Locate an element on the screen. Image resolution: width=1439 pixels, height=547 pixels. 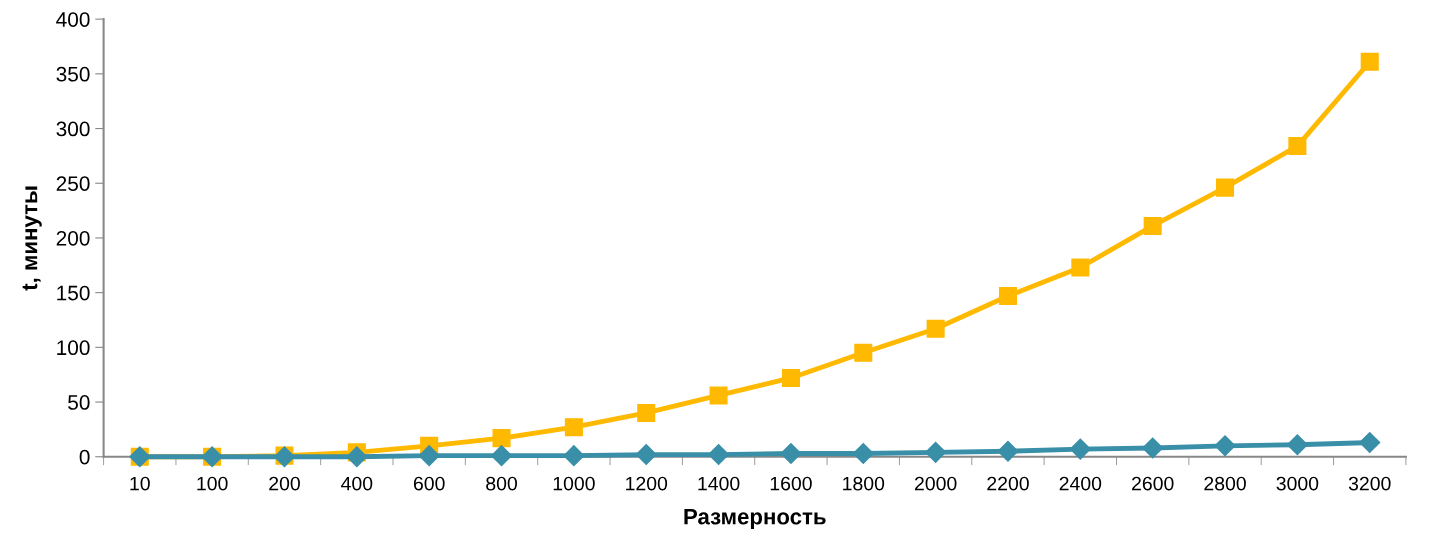
x-tick-label: 2800 is located at coordinates (1225, 483).